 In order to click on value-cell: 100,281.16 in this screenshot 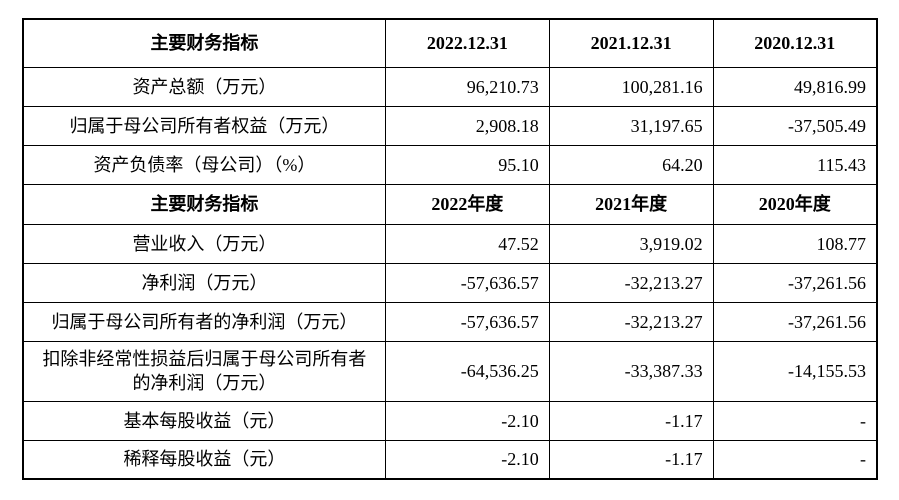, I will do `click(631, 86)`.